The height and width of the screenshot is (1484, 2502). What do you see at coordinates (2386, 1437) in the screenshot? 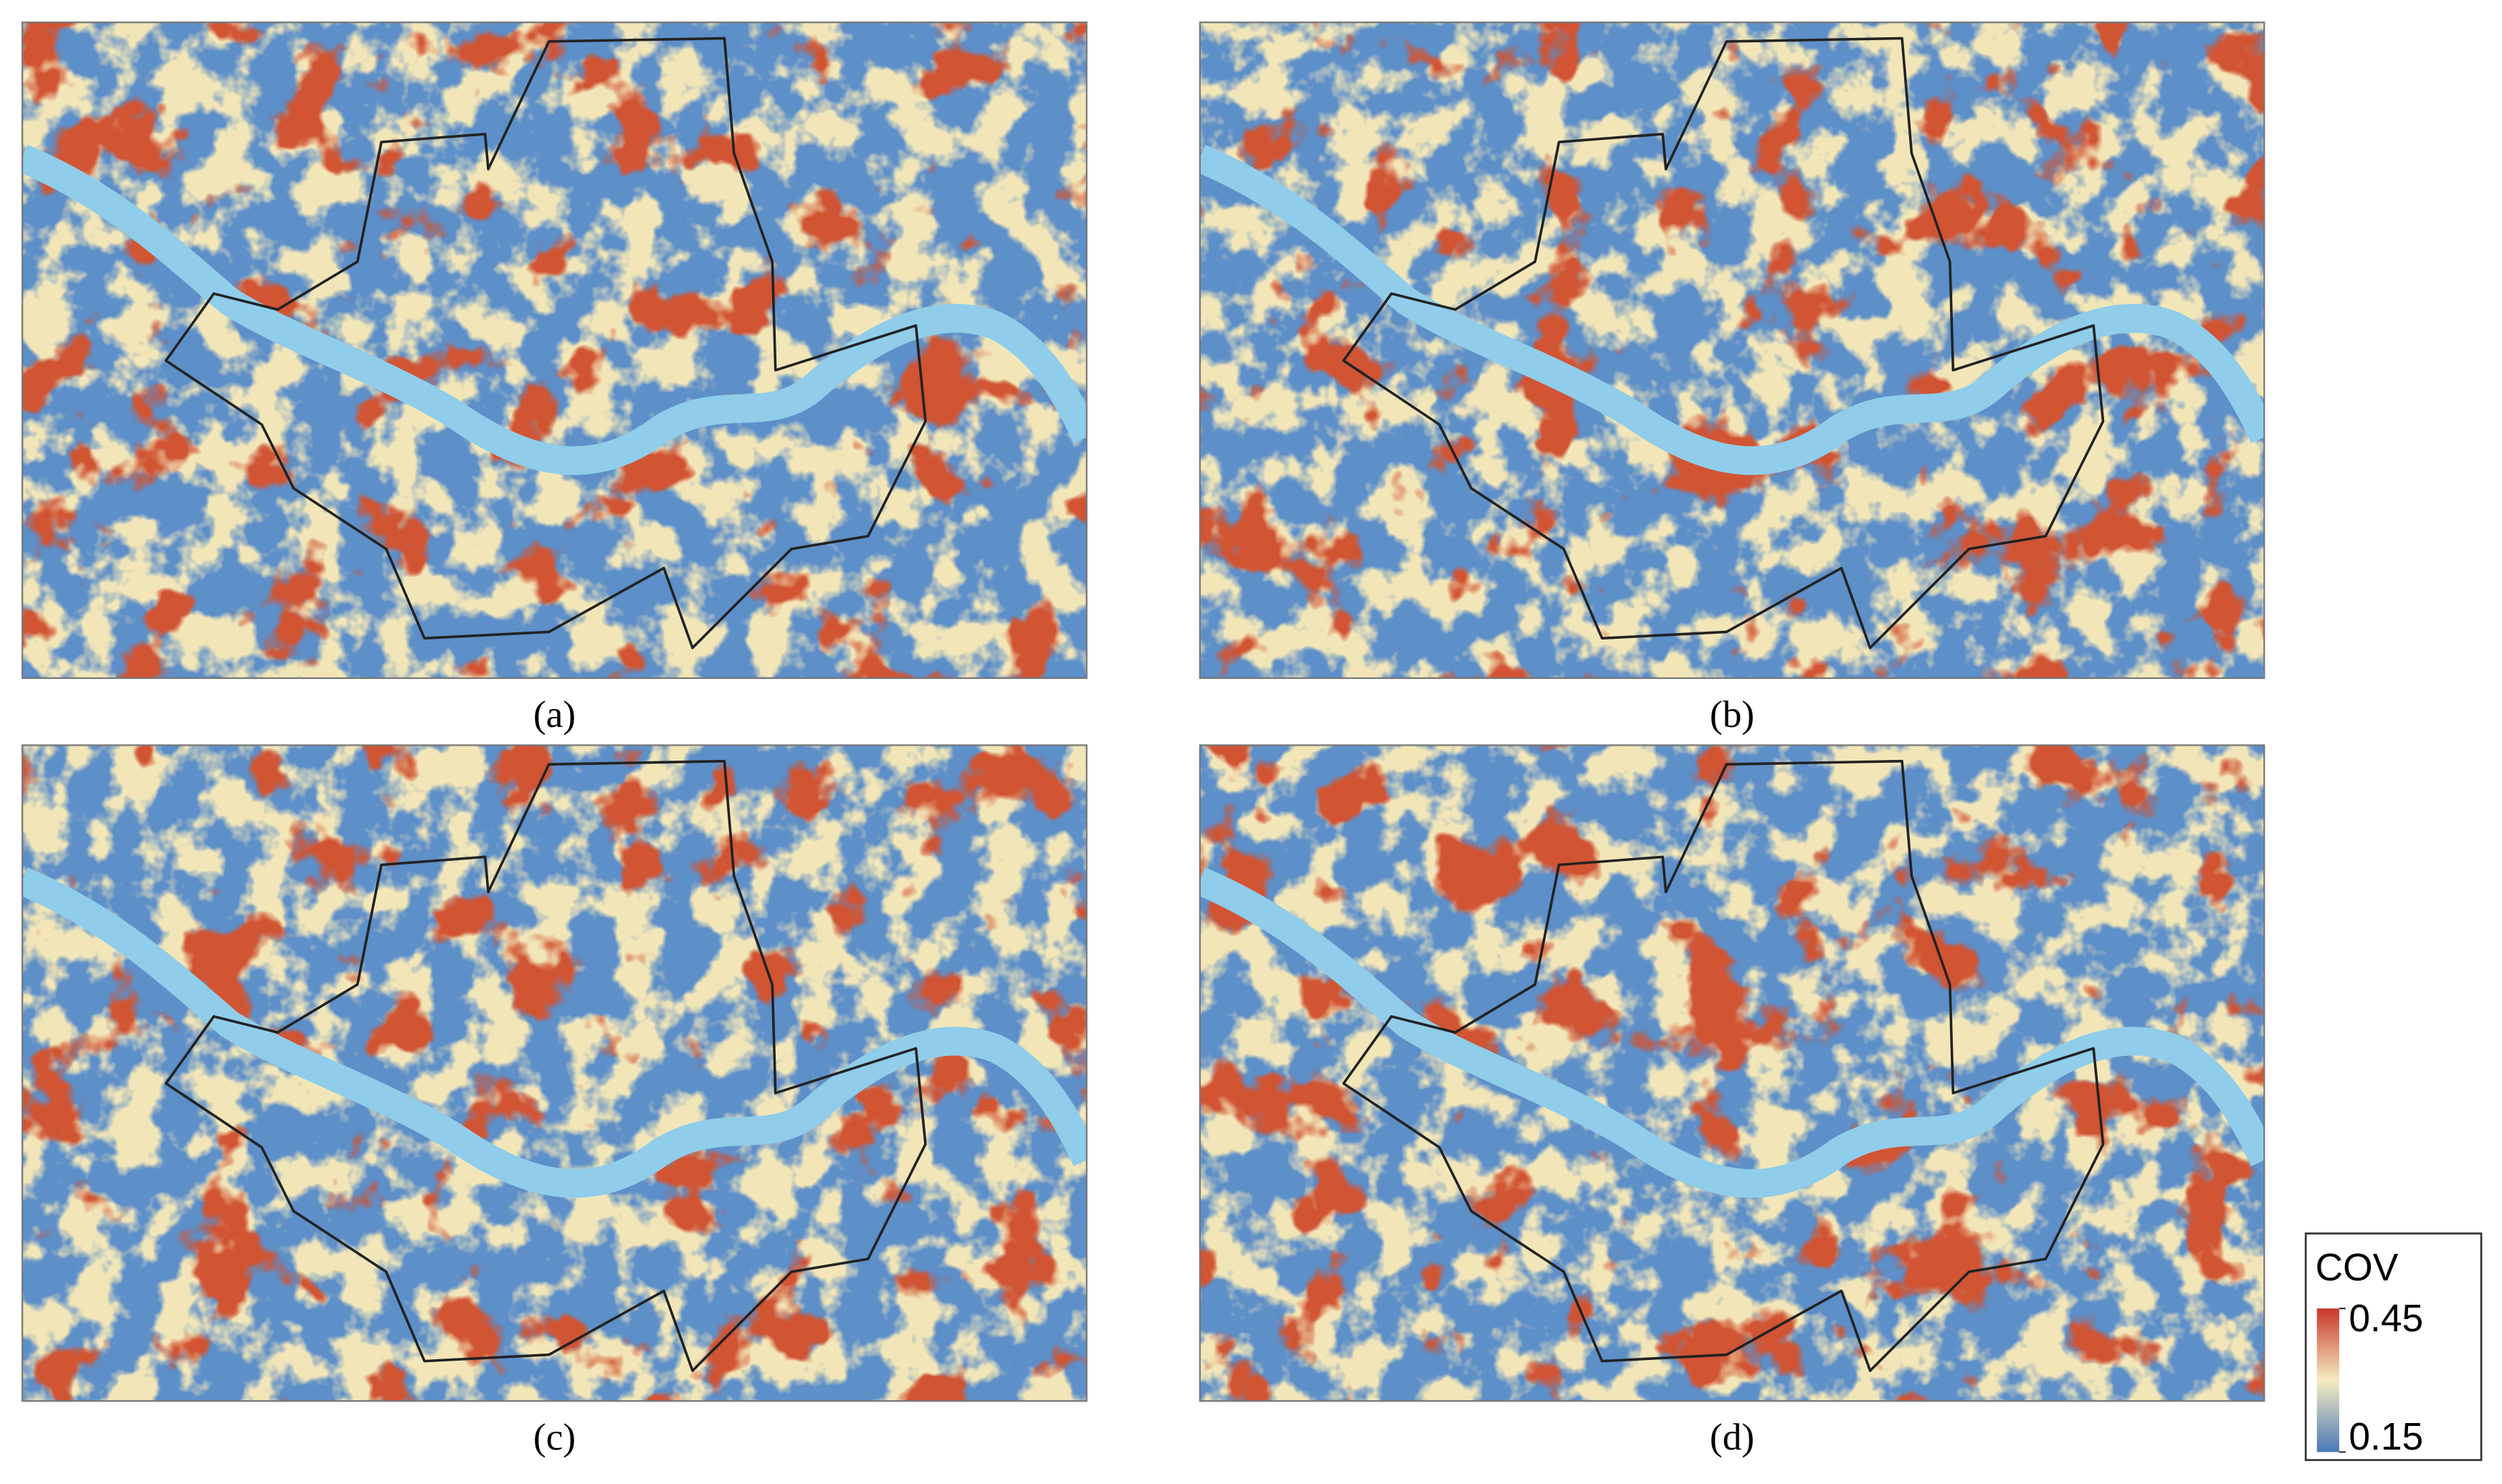
I see `colorbar-label: 0.15` at bounding box center [2386, 1437].